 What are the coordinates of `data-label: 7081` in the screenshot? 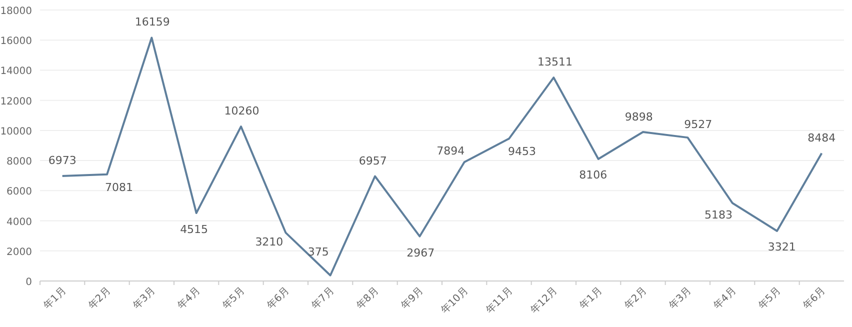 It's located at (119, 187).